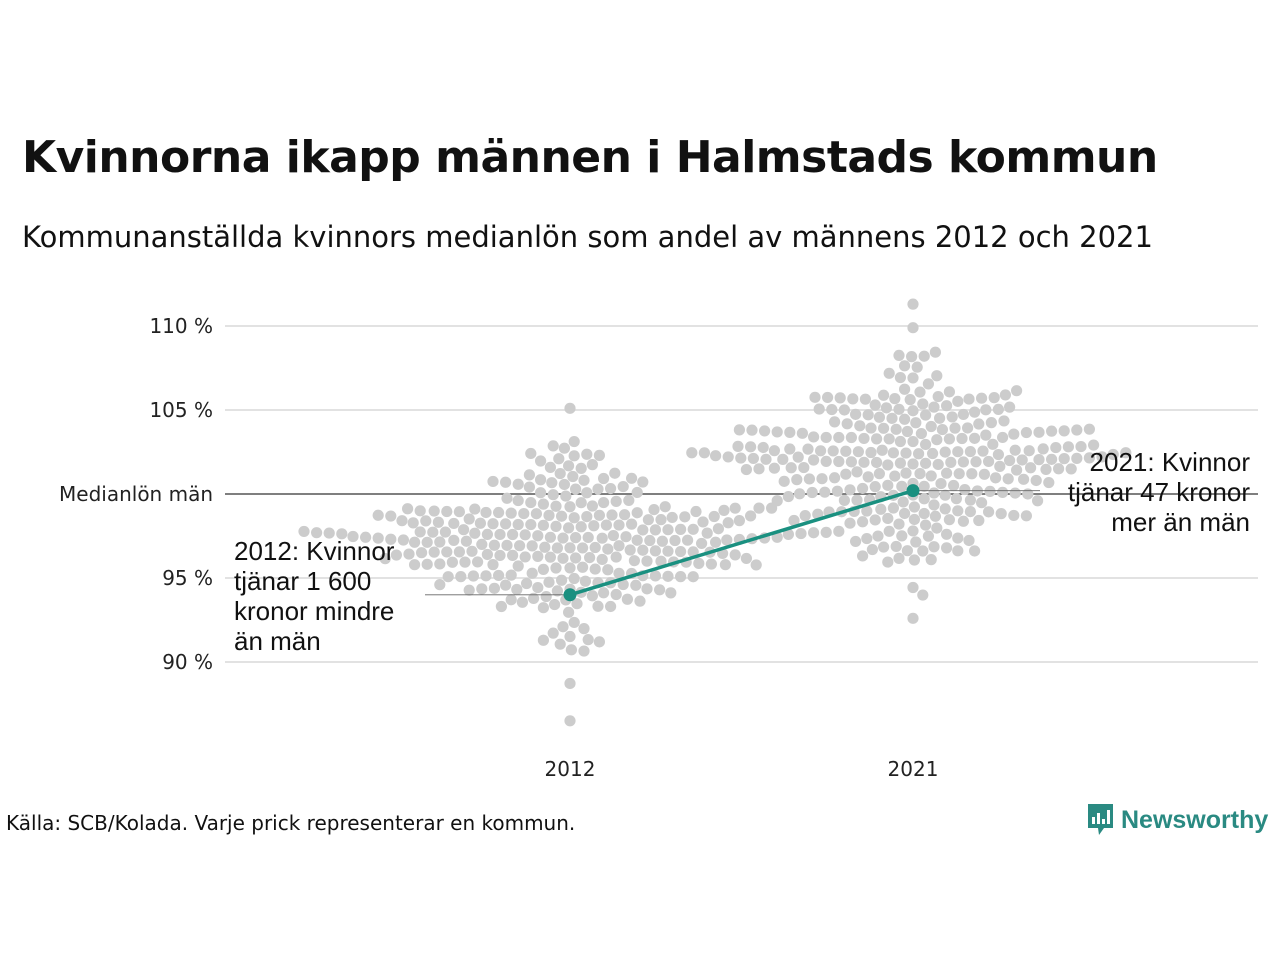 Image resolution: width=1280 pixels, height=960 pixels. What do you see at coordinates (277, 641) in the screenshot?
I see `annotation-line: än män` at bounding box center [277, 641].